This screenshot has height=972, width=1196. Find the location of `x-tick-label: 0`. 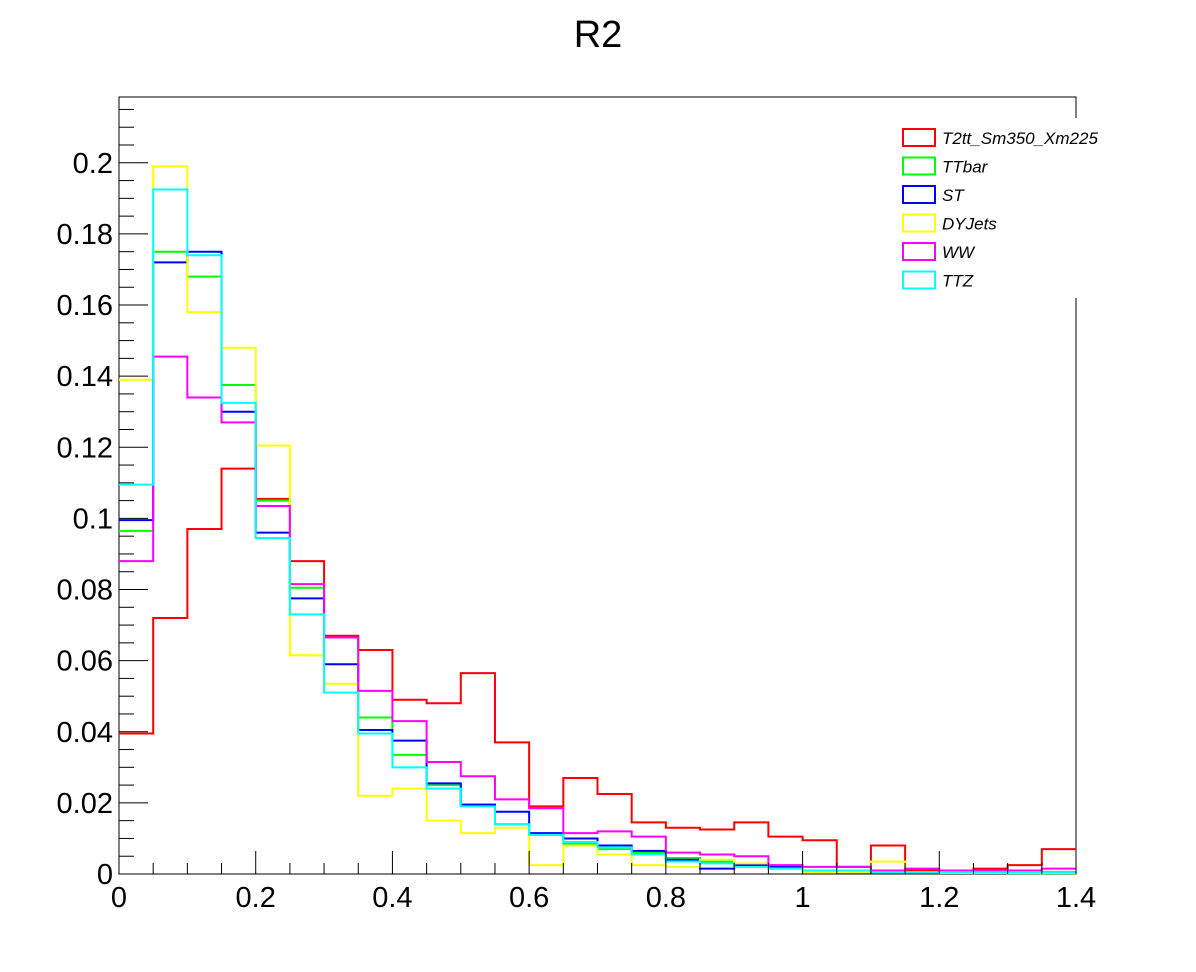

x-tick-label: 0 is located at coordinates (119, 898).